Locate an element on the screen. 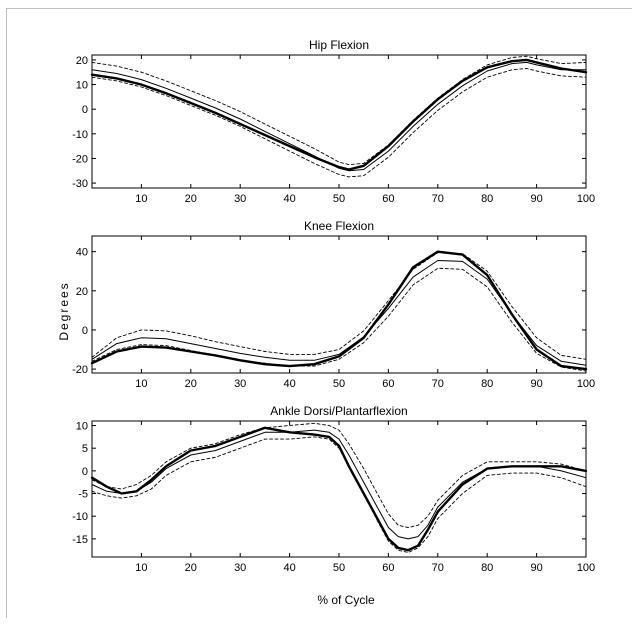 Image resolution: width=642 pixels, height=625 pixels. knee-series-mean-line is located at coordinates (339, 313).